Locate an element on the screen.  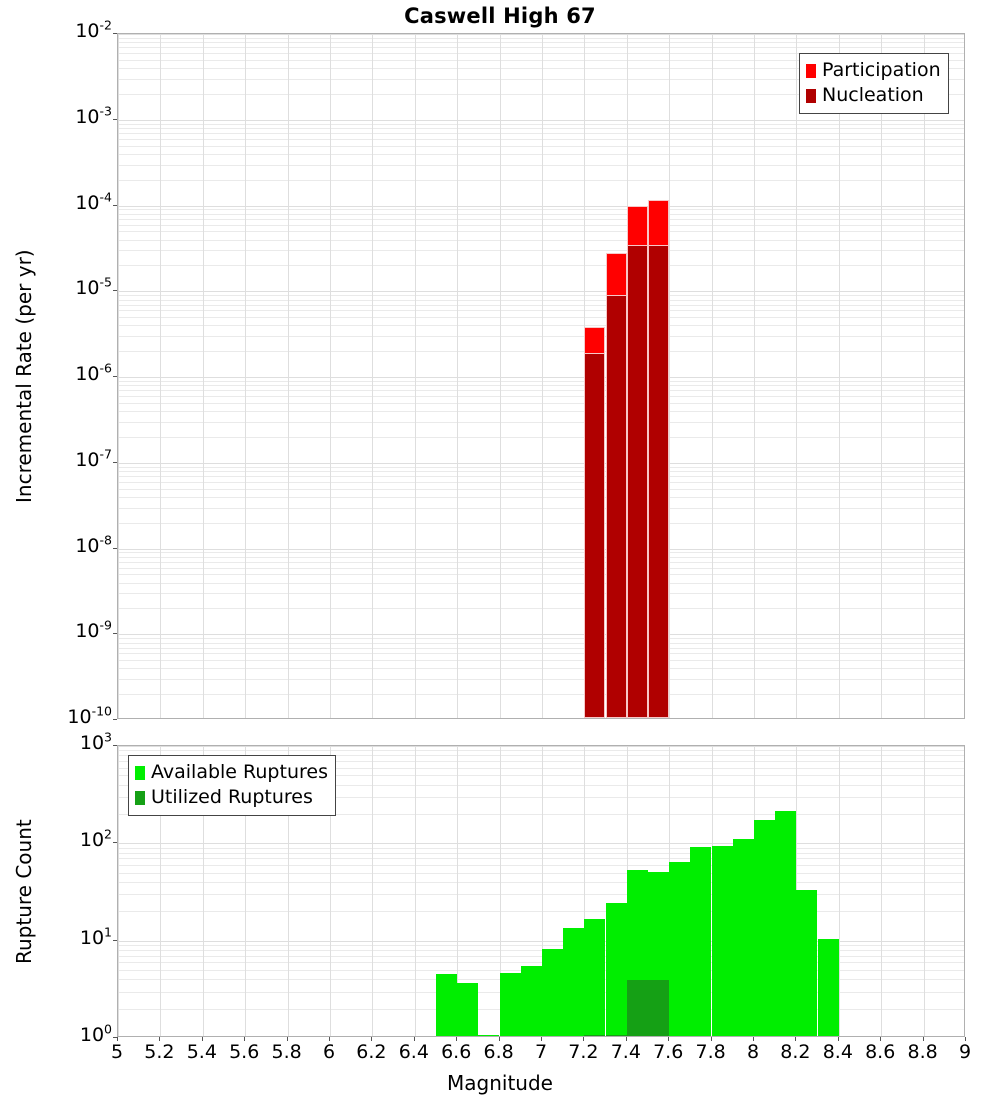
top-y-tick-label: 10⁻⁷ is located at coordinates (93, 458).